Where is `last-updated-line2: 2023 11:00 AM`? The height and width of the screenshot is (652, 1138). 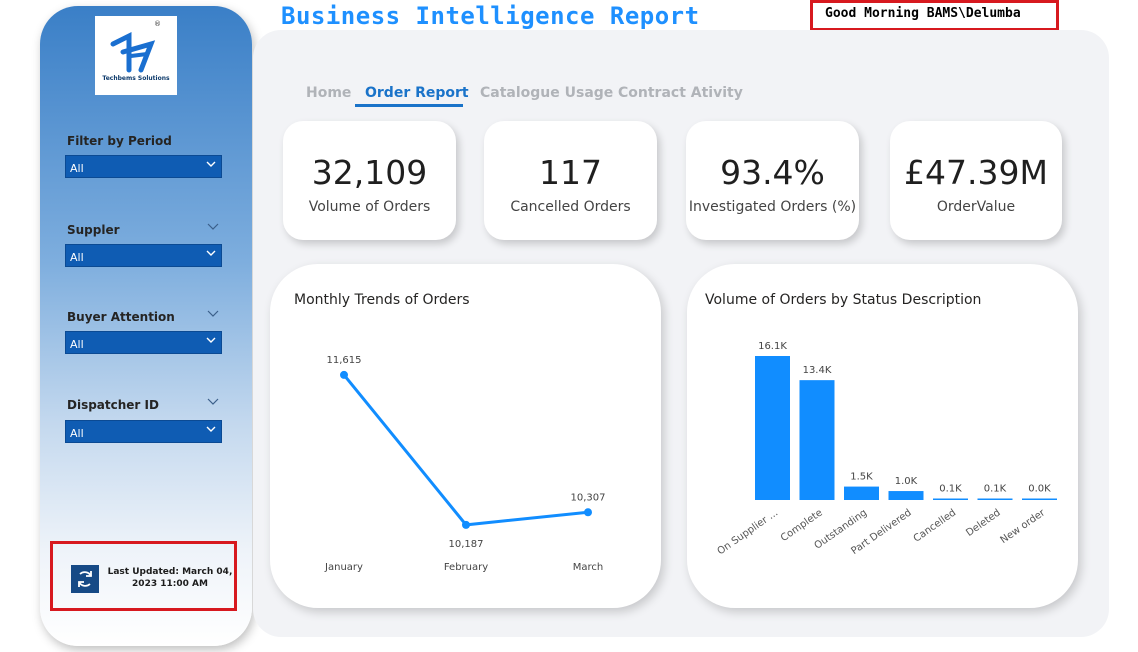
last-updated-line2: 2023 11:00 AM is located at coordinates (170, 584).